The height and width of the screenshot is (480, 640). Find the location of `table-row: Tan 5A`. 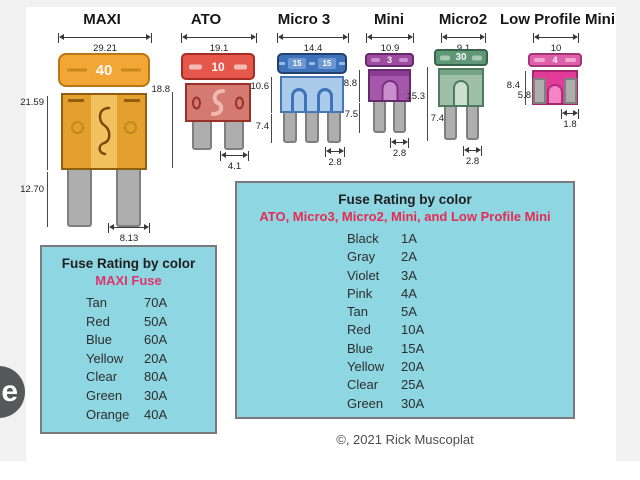

table-row: Tan 5A is located at coordinates (460, 312).